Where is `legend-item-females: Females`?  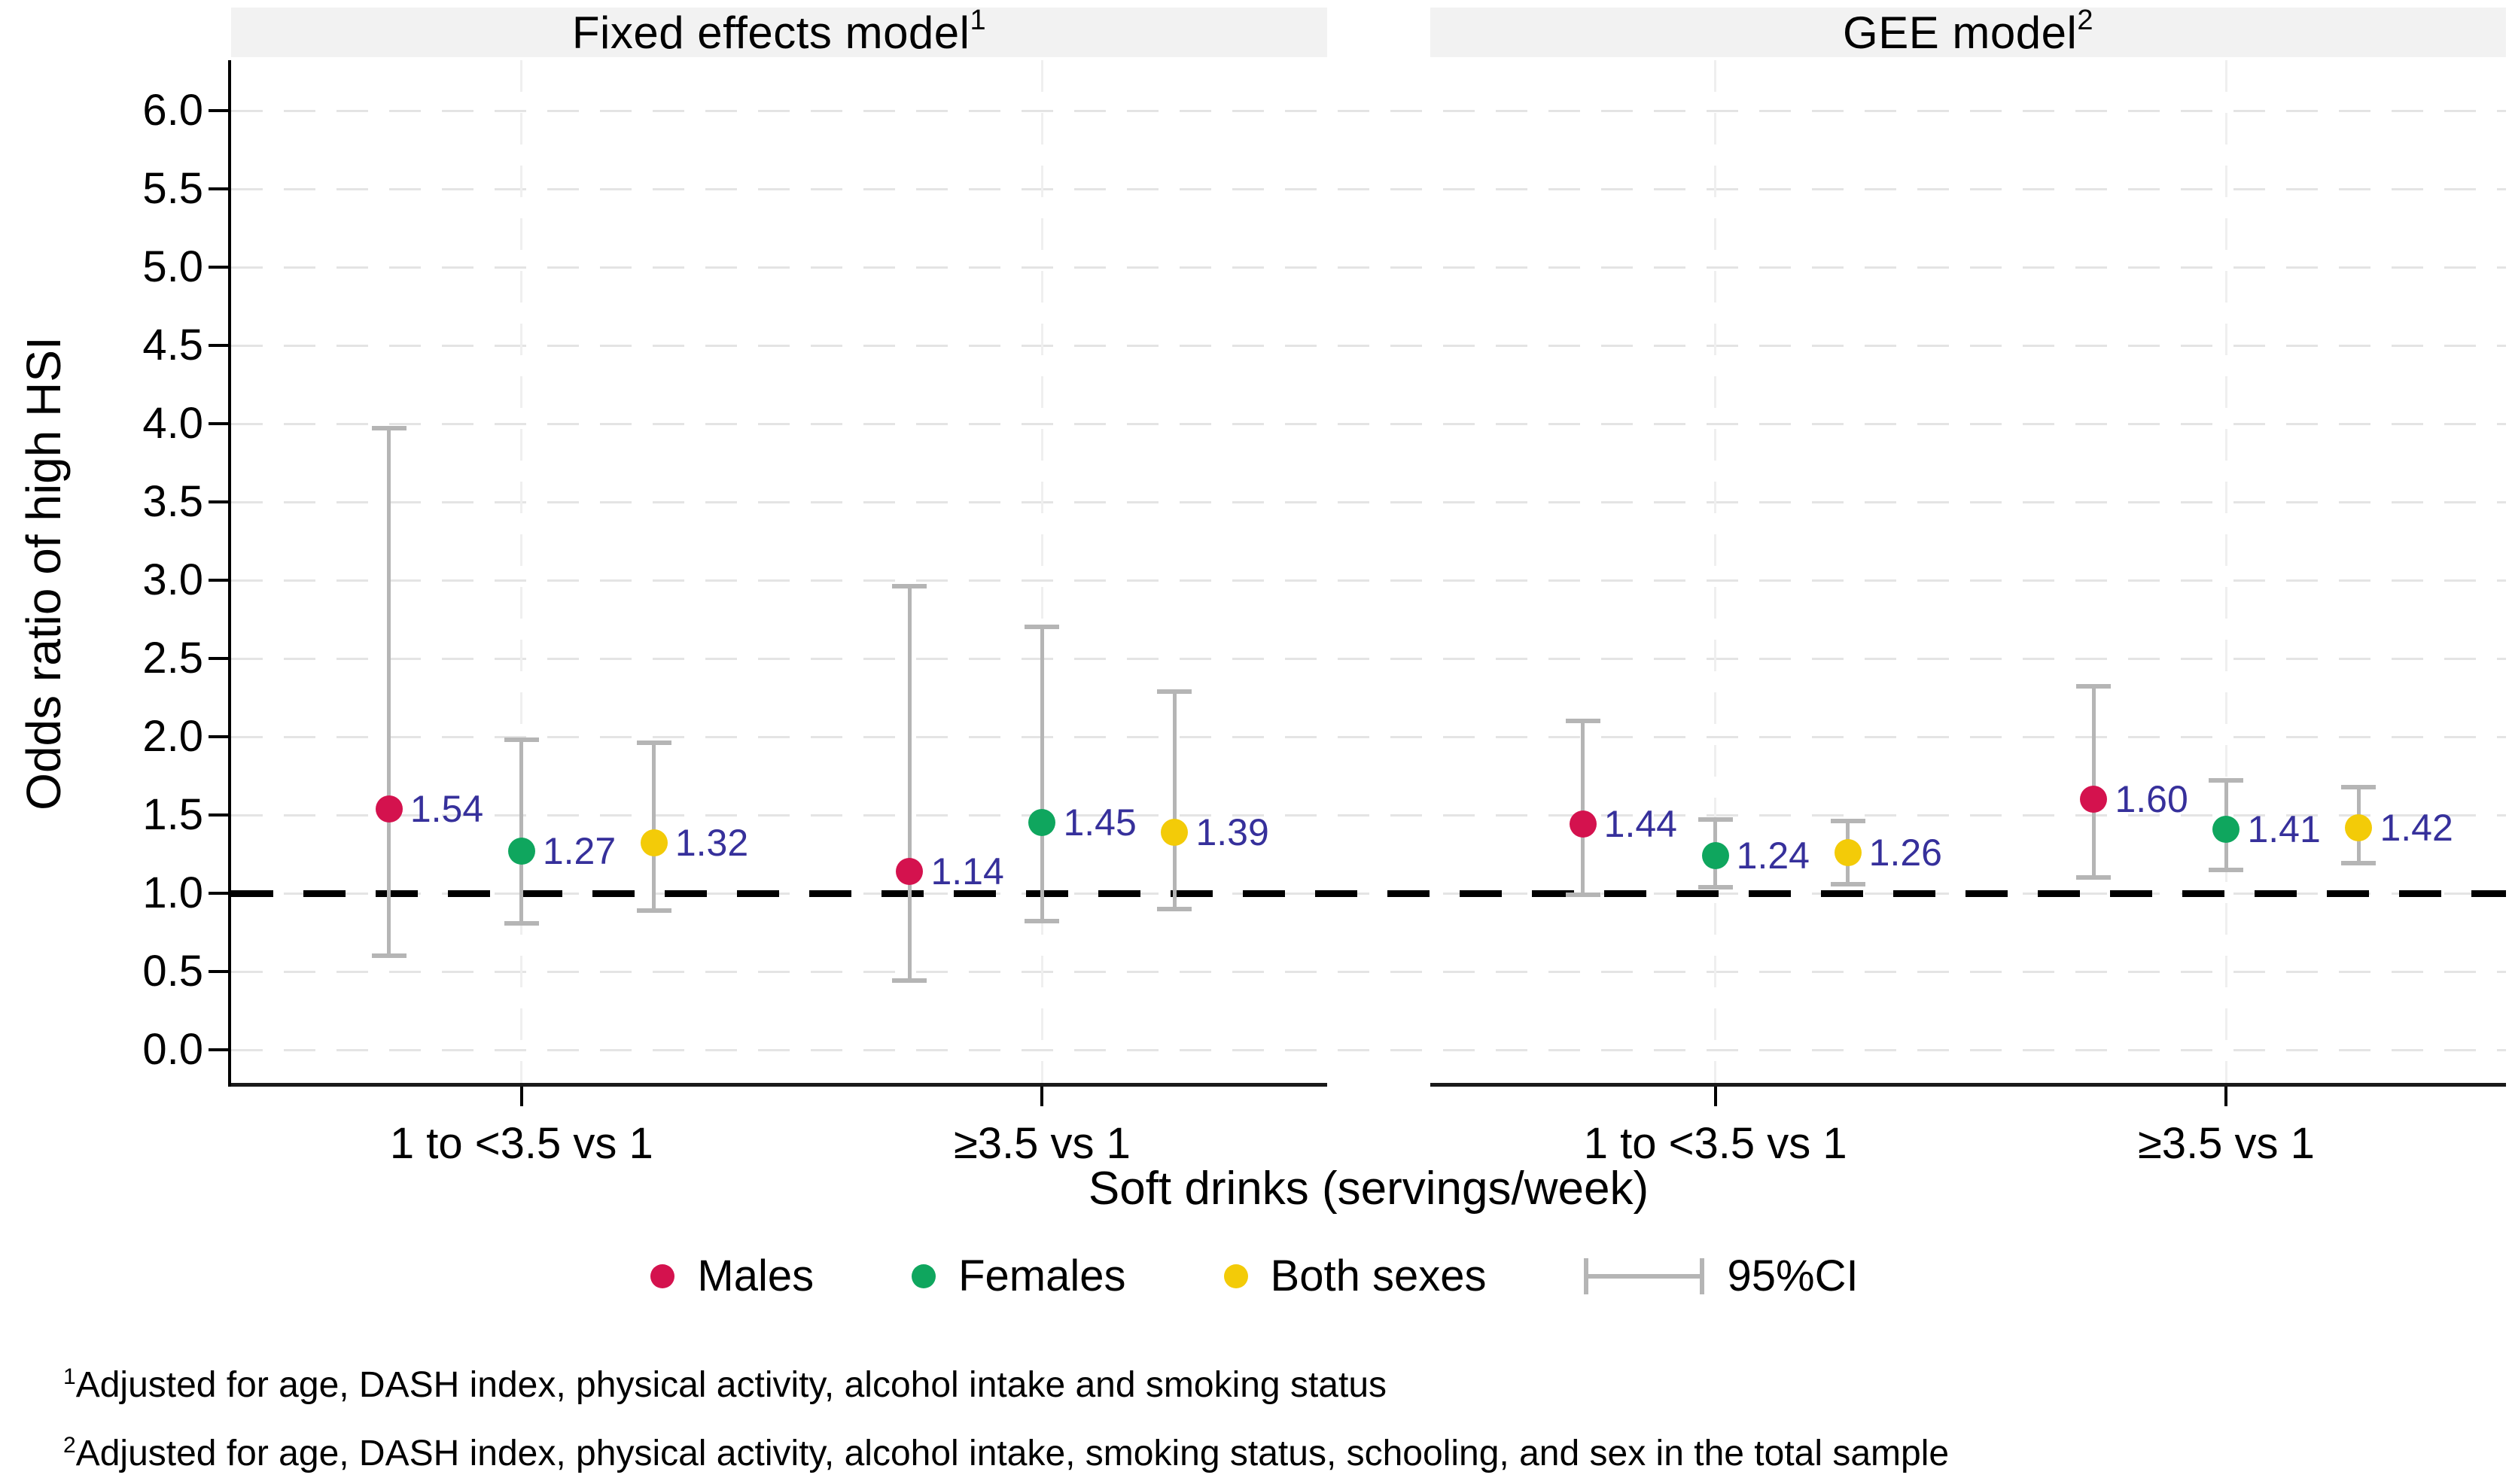
legend-item-females: Females is located at coordinates (1019, 1276).